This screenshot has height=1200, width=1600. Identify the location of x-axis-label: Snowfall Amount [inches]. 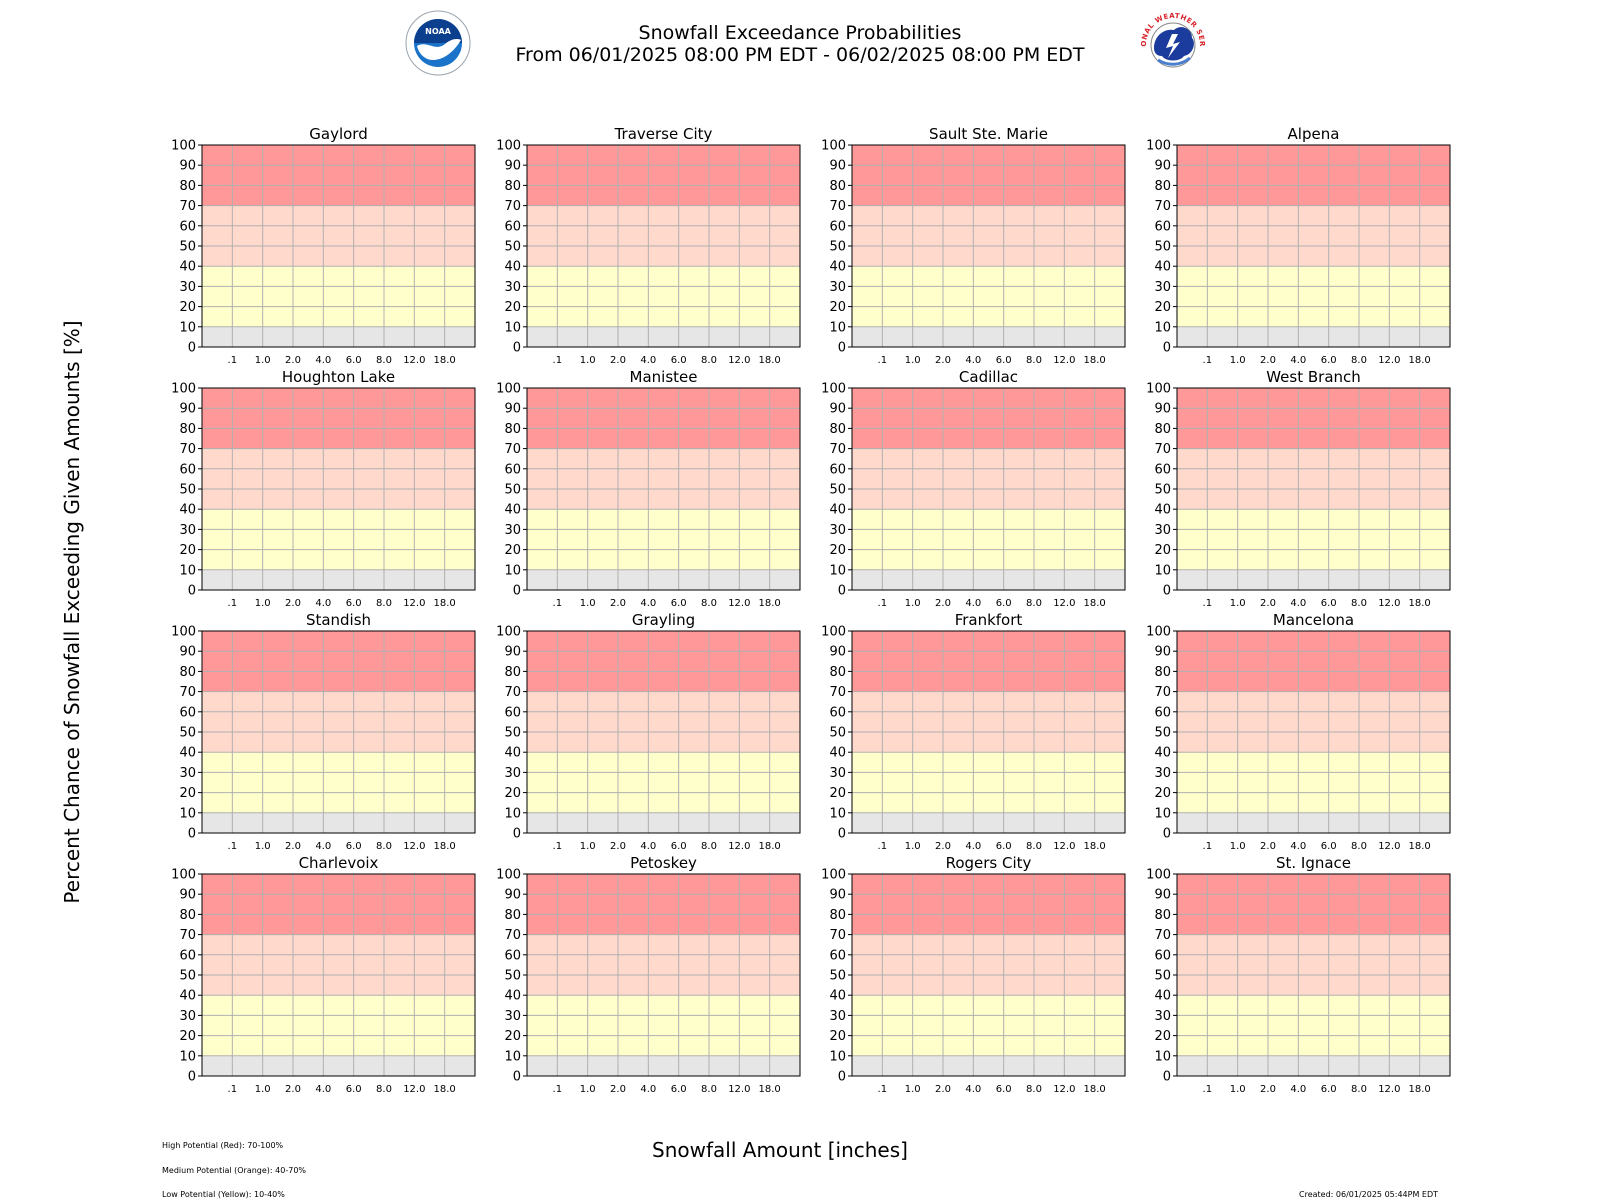
(780, 1150).